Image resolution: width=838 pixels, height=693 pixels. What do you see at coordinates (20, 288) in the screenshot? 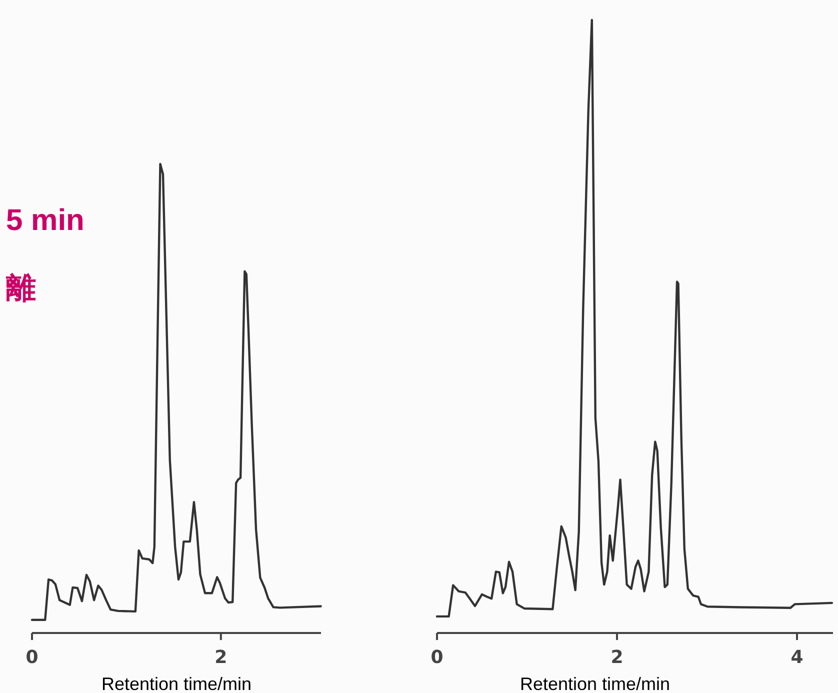
I see `annotation: 離` at bounding box center [20, 288].